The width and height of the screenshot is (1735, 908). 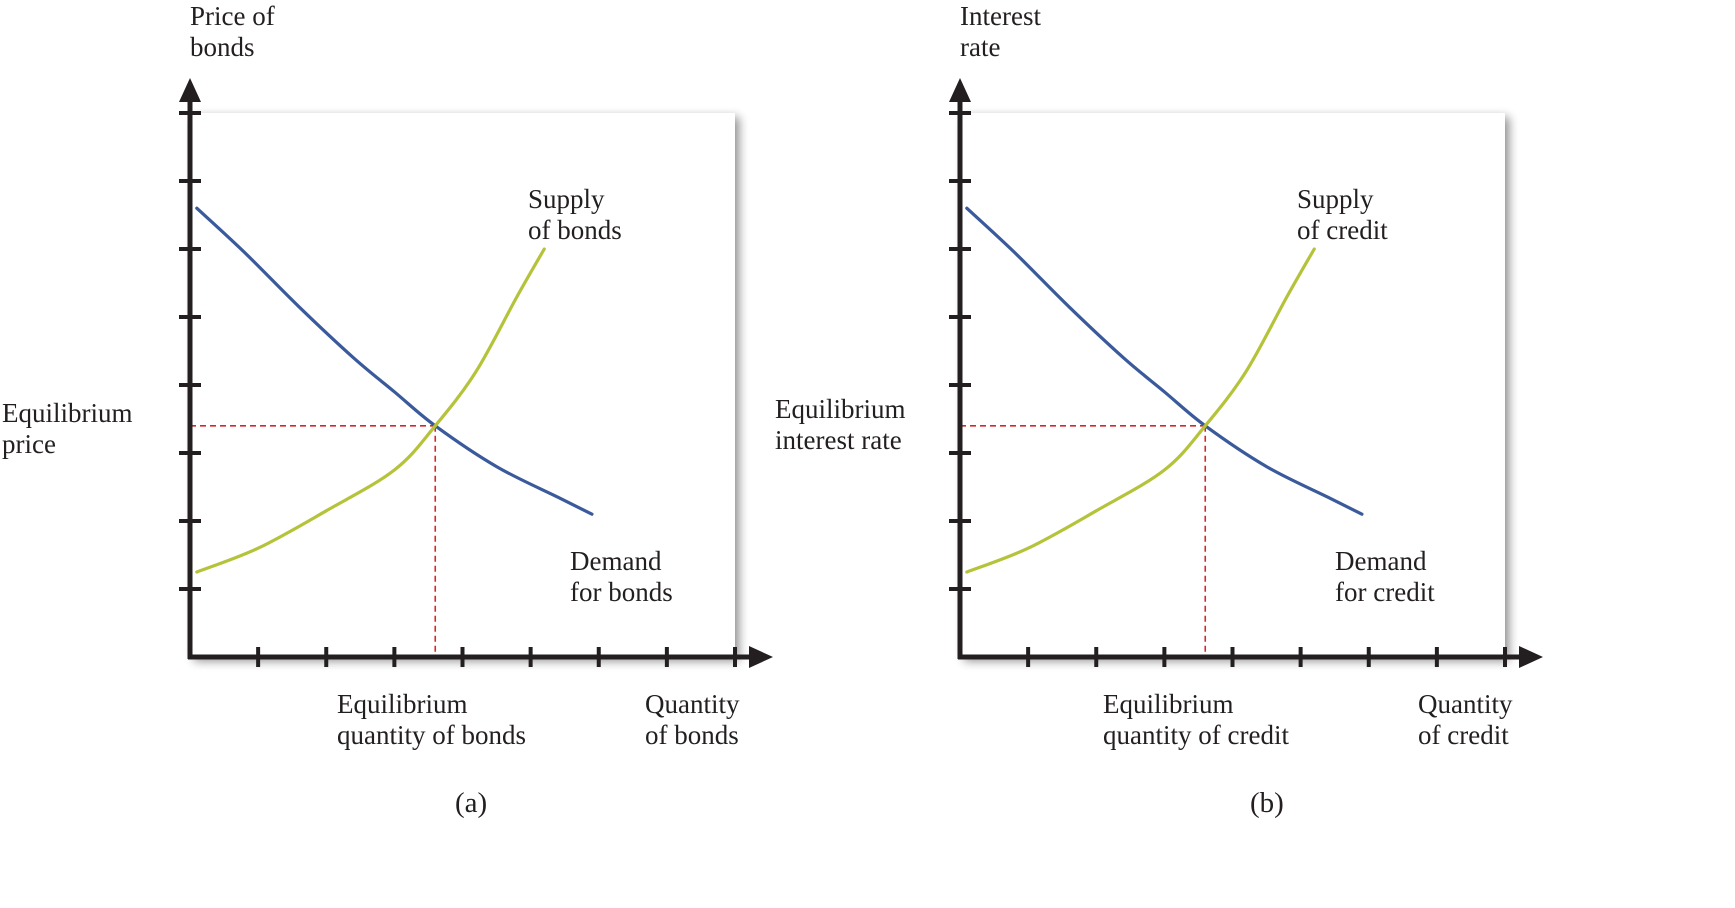 What do you see at coordinates (621, 576) in the screenshot?
I see `demand-curve-label: Demand for bonds` at bounding box center [621, 576].